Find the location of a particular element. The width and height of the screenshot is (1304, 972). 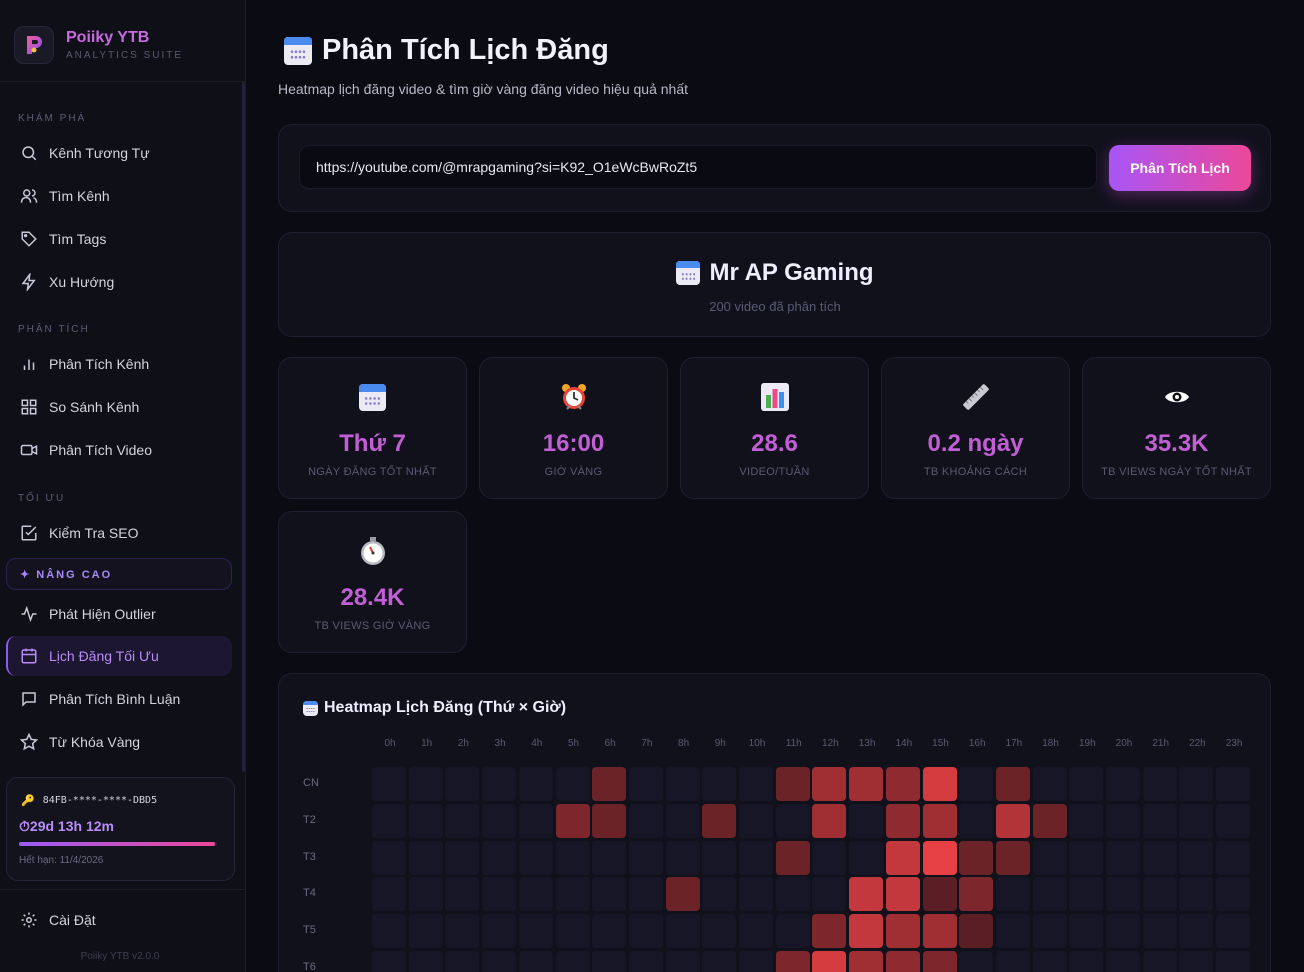

sidebar-item-settings: Cài Đặt is located at coordinates (119, 920).